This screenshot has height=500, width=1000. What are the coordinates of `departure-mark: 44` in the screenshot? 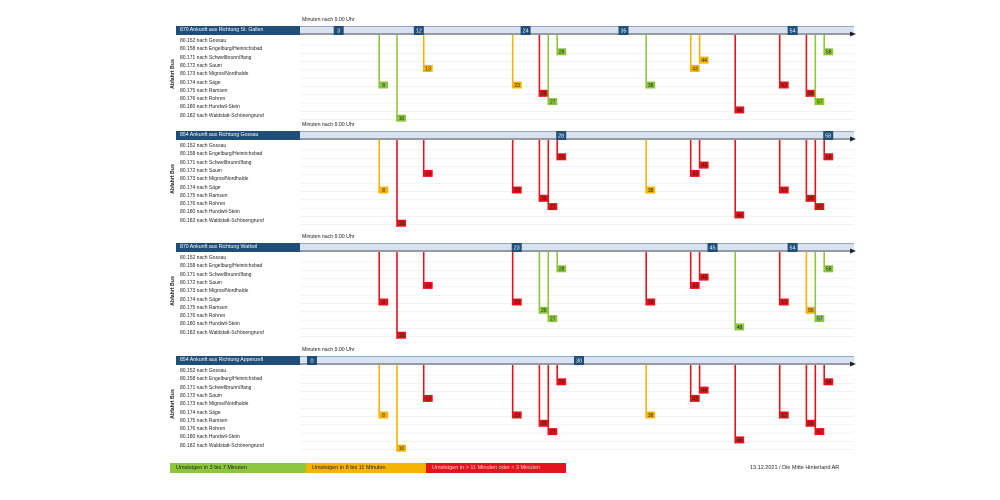 It's located at (703, 49).